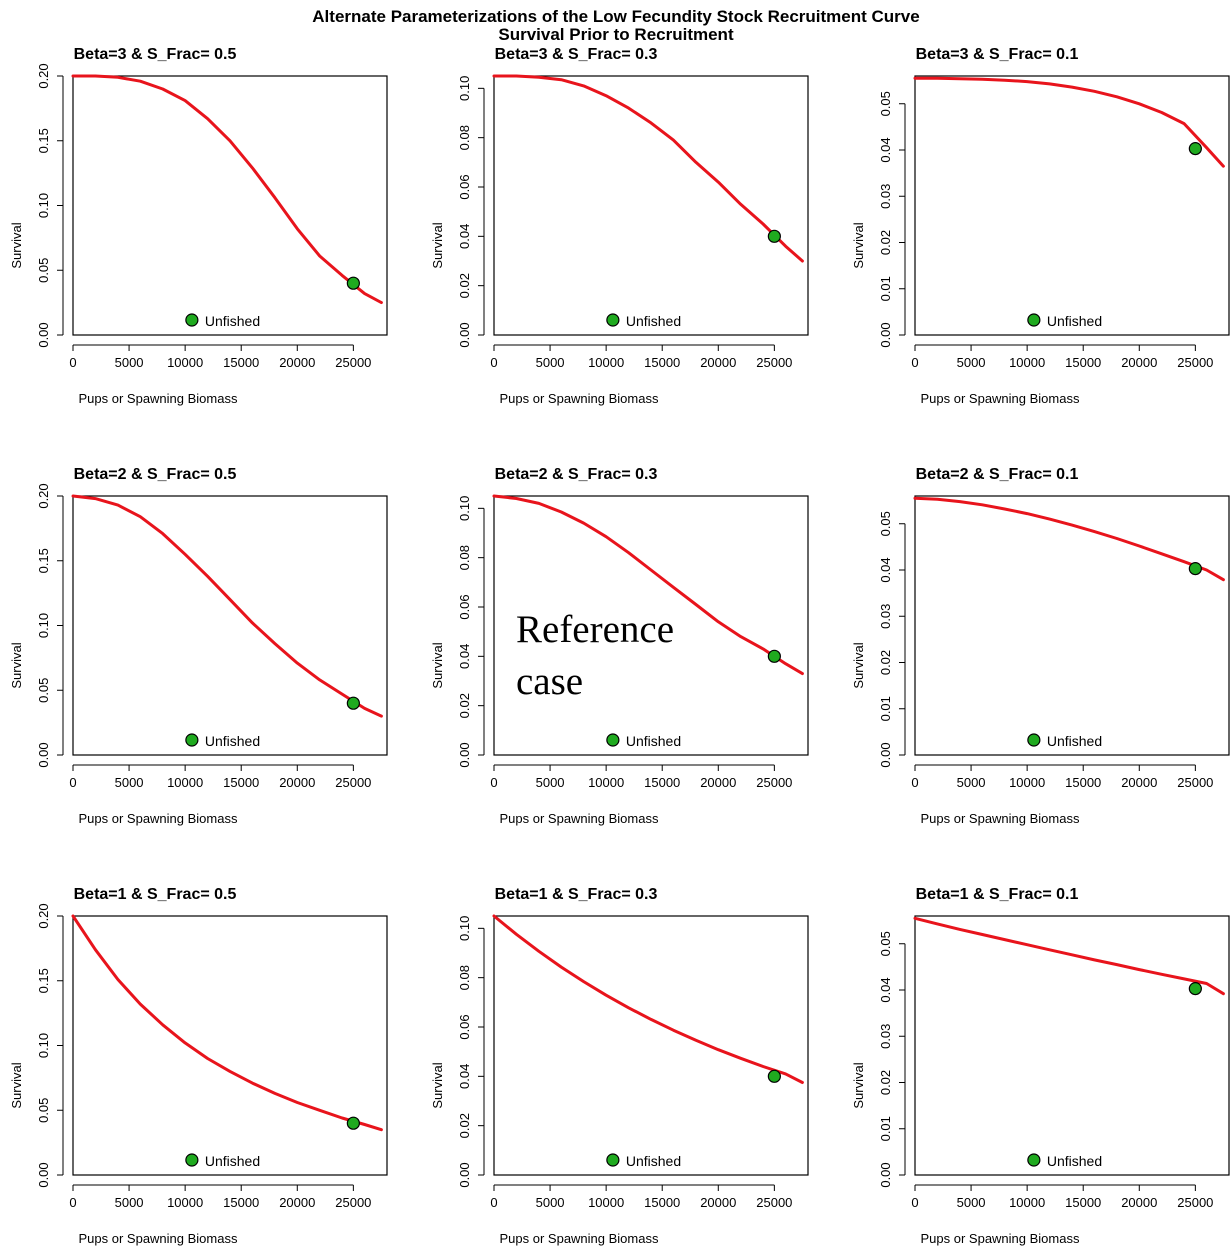  What do you see at coordinates (550, 681) in the screenshot?
I see `annotation-line-2: case` at bounding box center [550, 681].